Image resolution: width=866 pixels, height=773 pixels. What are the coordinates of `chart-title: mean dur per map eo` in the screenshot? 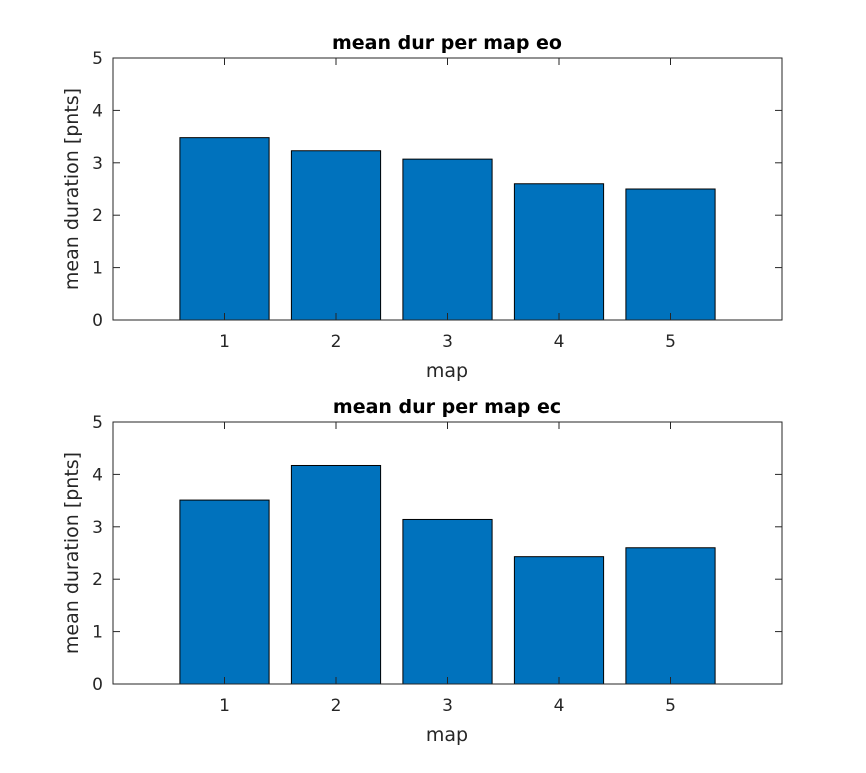 It's located at (447, 43).